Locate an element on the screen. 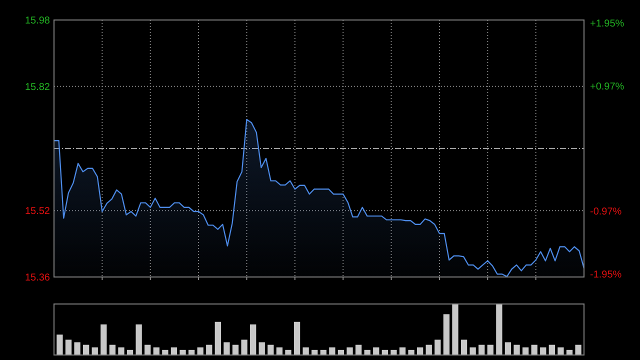 This screenshot has width=640, height=360. y2-tick-label: -0.97% is located at coordinates (606, 212).